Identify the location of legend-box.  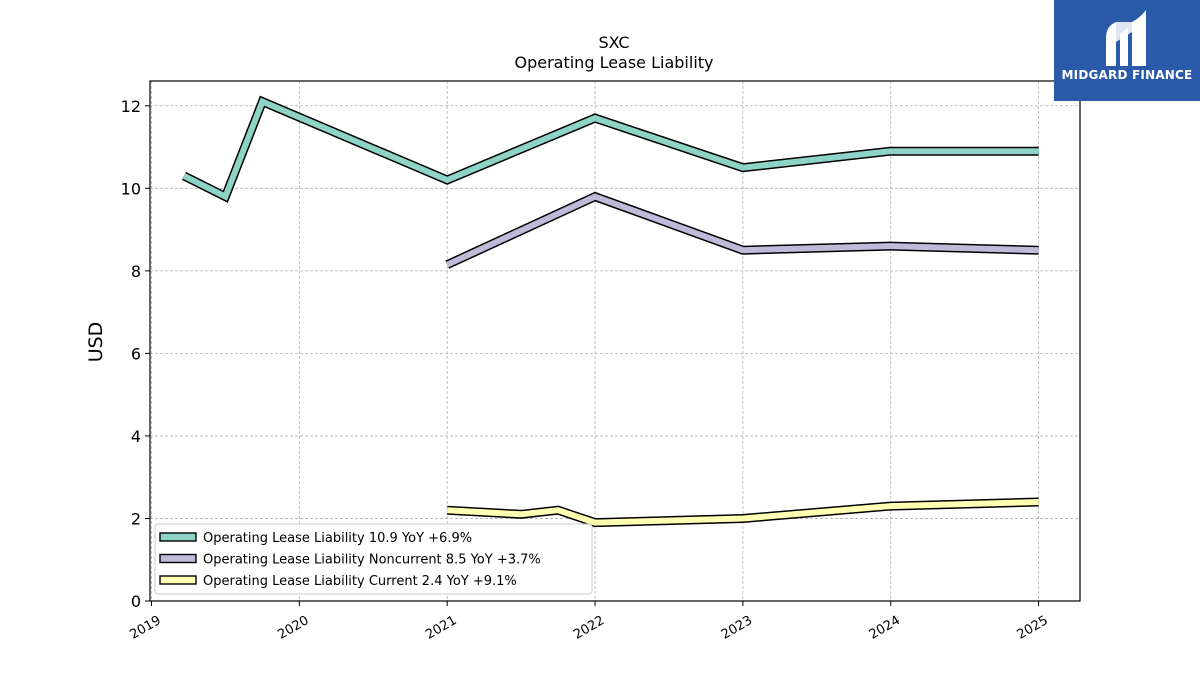
(373, 559).